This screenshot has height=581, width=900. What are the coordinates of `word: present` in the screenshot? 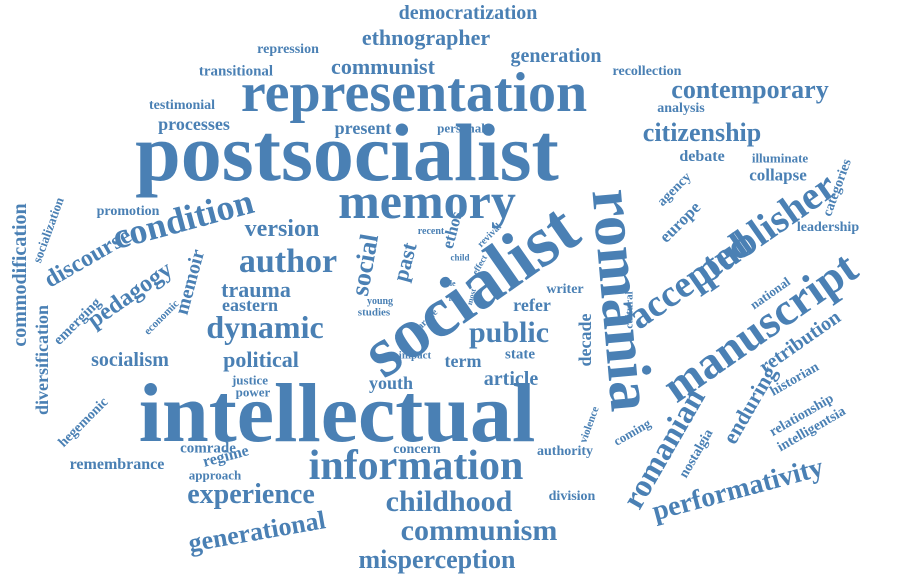 It's located at (363, 128).